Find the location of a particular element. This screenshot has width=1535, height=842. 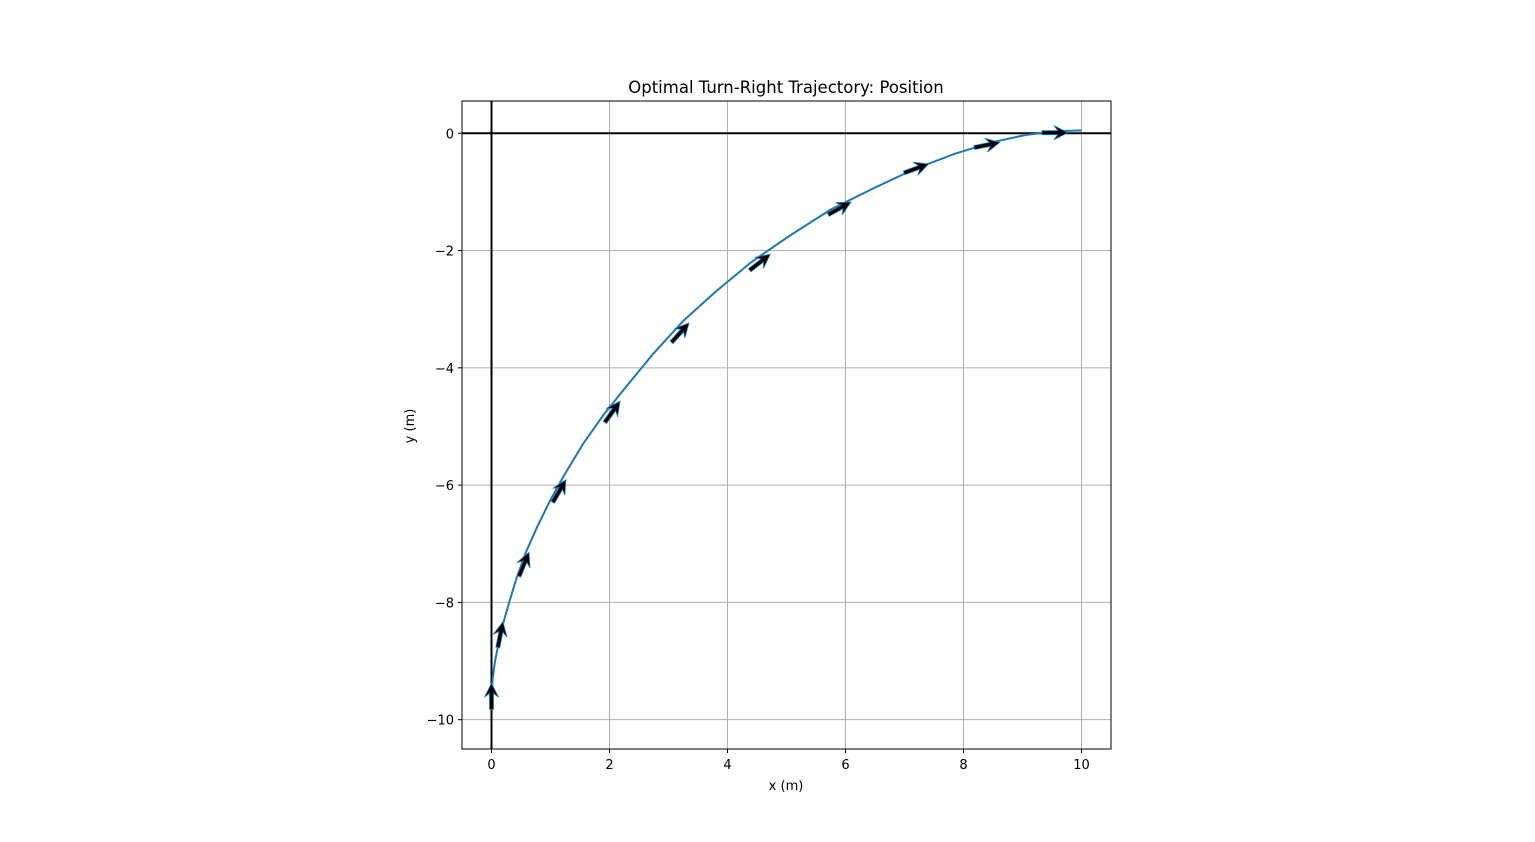

y-tick-label: −10 is located at coordinates (440, 721).